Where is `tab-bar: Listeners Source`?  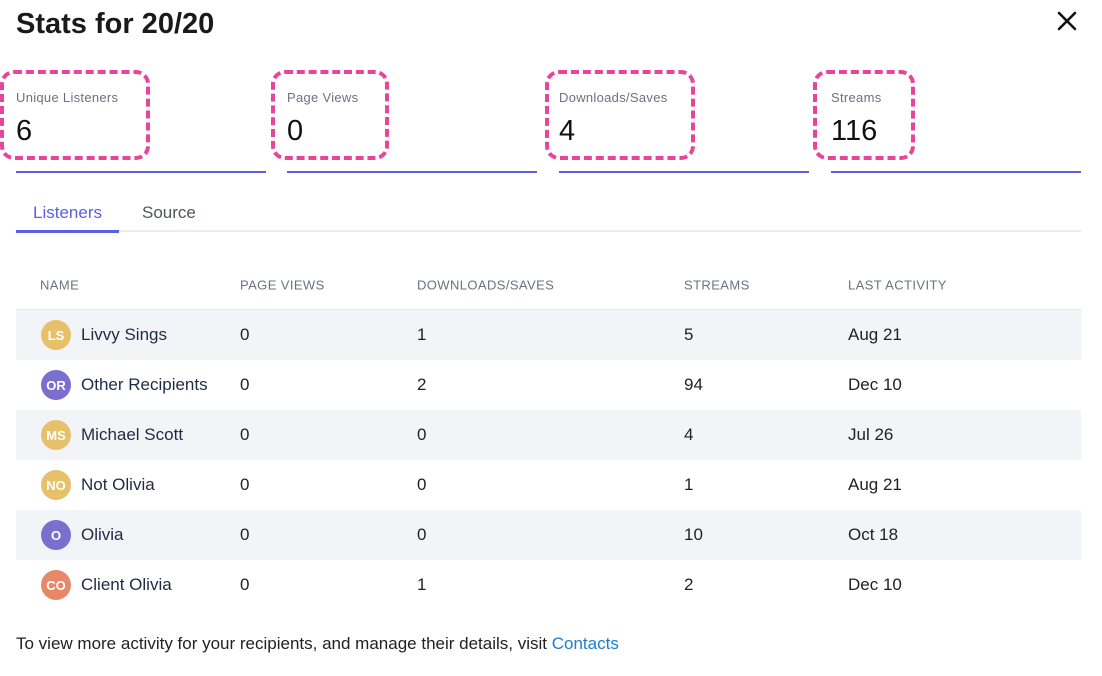
tab-bar: Listeners Source is located at coordinates (548, 214).